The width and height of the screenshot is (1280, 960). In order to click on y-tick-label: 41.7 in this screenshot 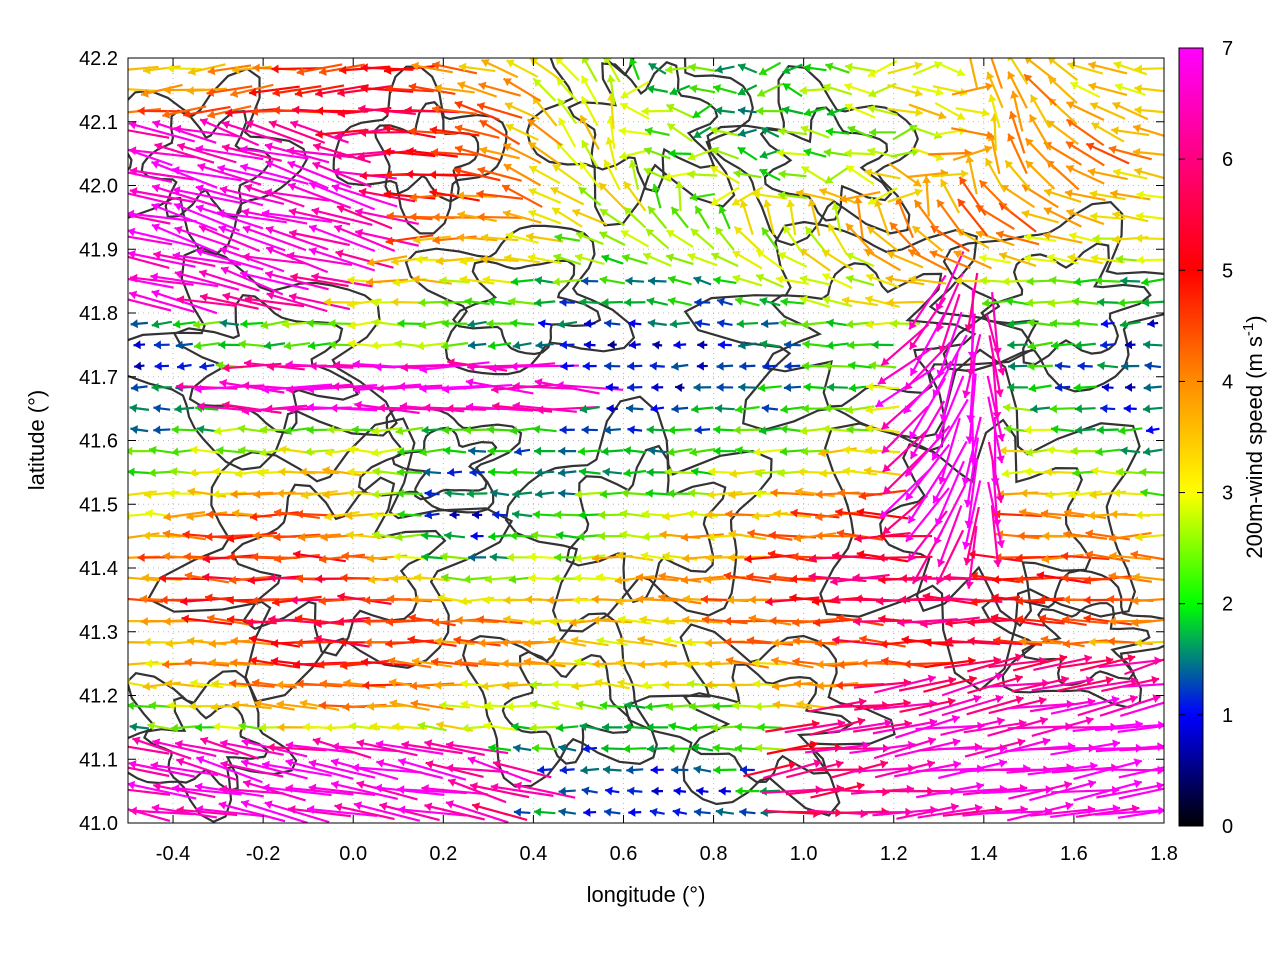, I will do `click(98, 378)`.